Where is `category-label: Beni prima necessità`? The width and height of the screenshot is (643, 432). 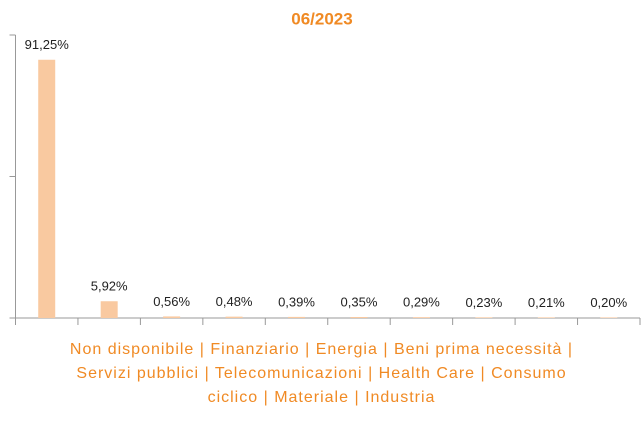 category-label: Beni prima necessità is located at coordinates (472, 349).